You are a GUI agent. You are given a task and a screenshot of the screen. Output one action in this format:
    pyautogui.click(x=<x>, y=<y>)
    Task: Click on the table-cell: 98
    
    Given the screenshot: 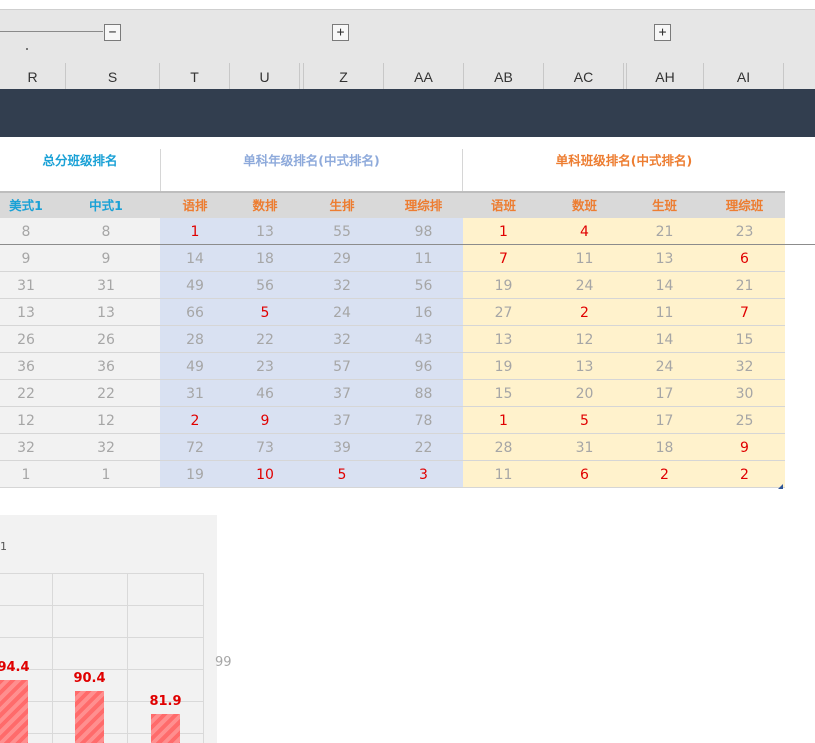 What is the action you would take?
    pyautogui.click(x=423, y=231)
    